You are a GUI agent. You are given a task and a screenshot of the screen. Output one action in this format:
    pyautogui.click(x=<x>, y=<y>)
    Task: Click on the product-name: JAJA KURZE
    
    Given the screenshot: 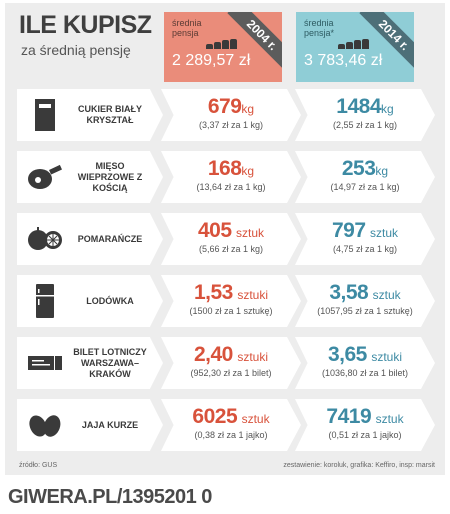 What is the action you would take?
    pyautogui.click(x=110, y=424)
    